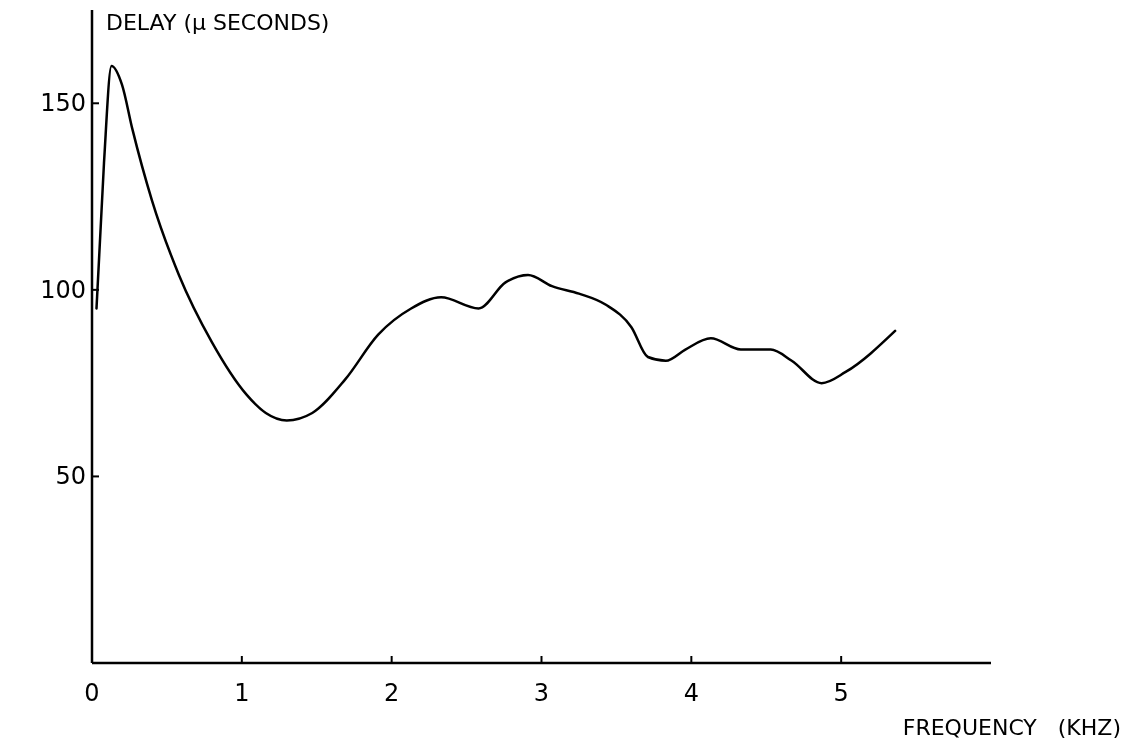 The height and width of the screenshot is (754, 1136). What do you see at coordinates (92, 693) in the screenshot?
I see `x-tick-label: 0` at bounding box center [92, 693].